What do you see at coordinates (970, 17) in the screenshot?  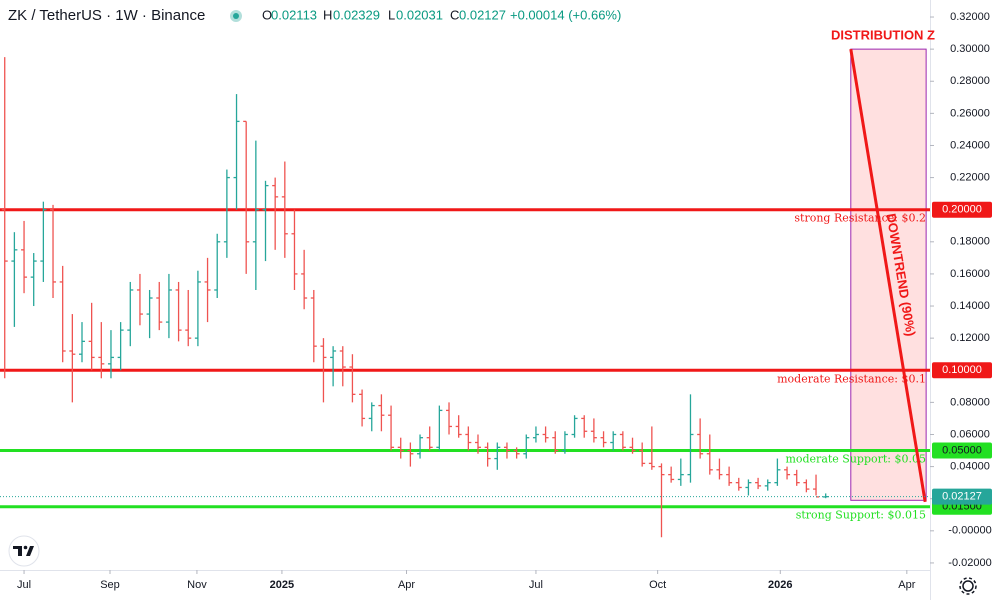 I see `y-tick-label: 0.32000` at bounding box center [970, 17].